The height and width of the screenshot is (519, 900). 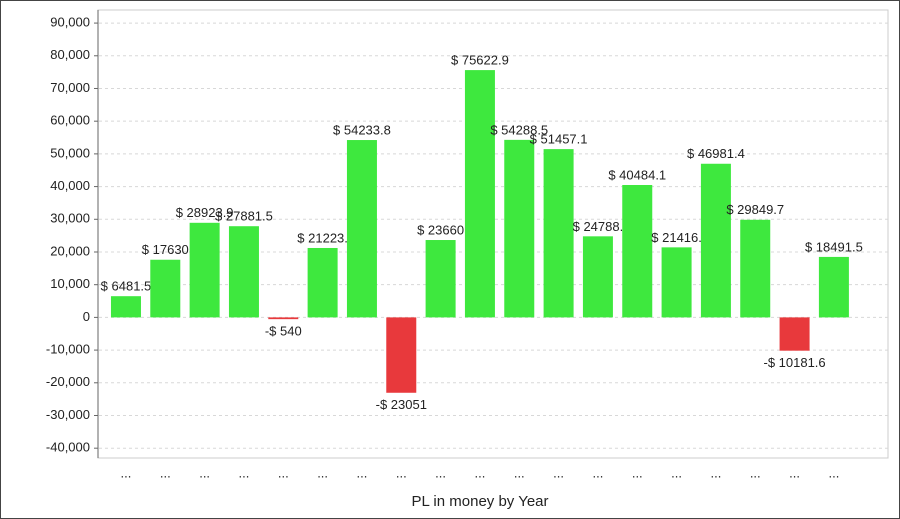 I want to click on y-tick-label: 10,000, so click(x=70, y=283).